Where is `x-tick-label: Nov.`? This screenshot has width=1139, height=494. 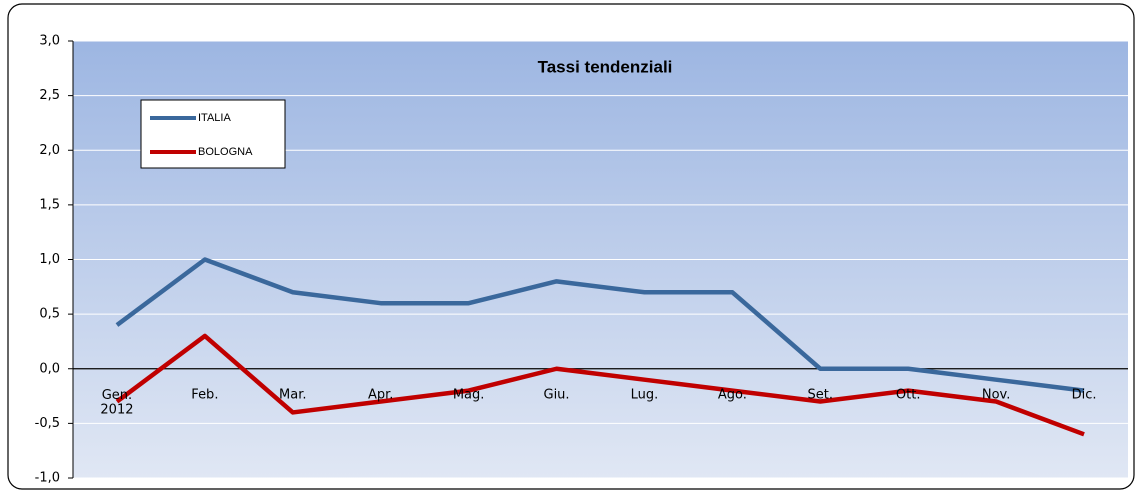
x-tick-label: Nov. is located at coordinates (996, 394).